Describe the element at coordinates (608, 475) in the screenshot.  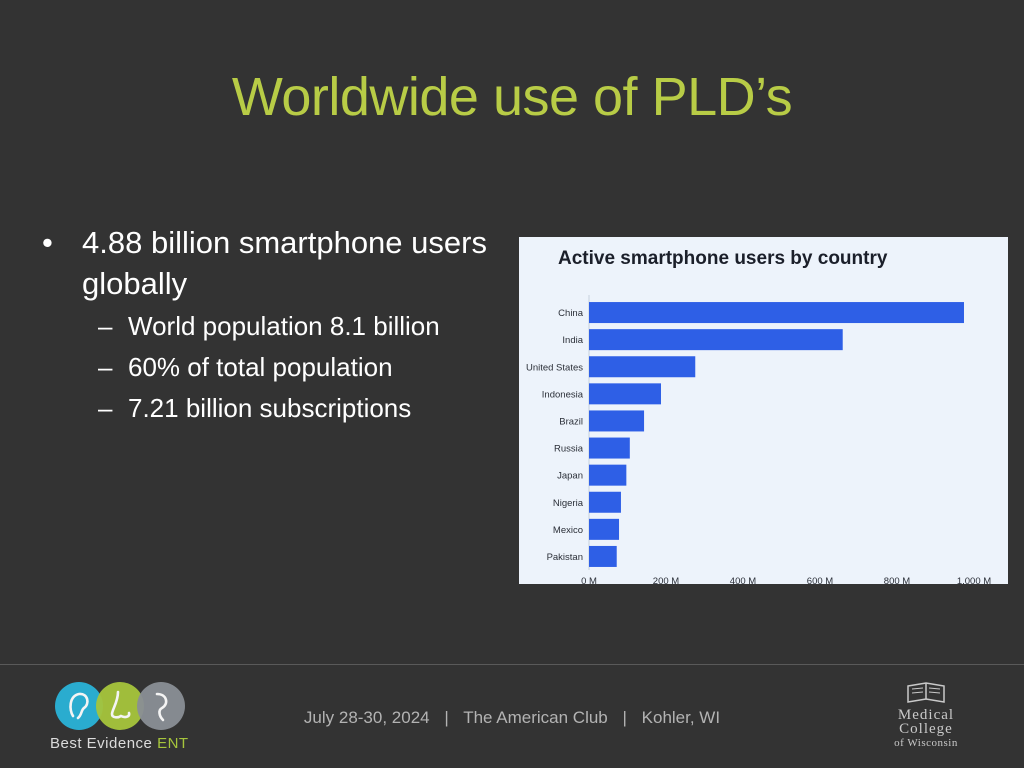
I see `bar-japan` at that location.